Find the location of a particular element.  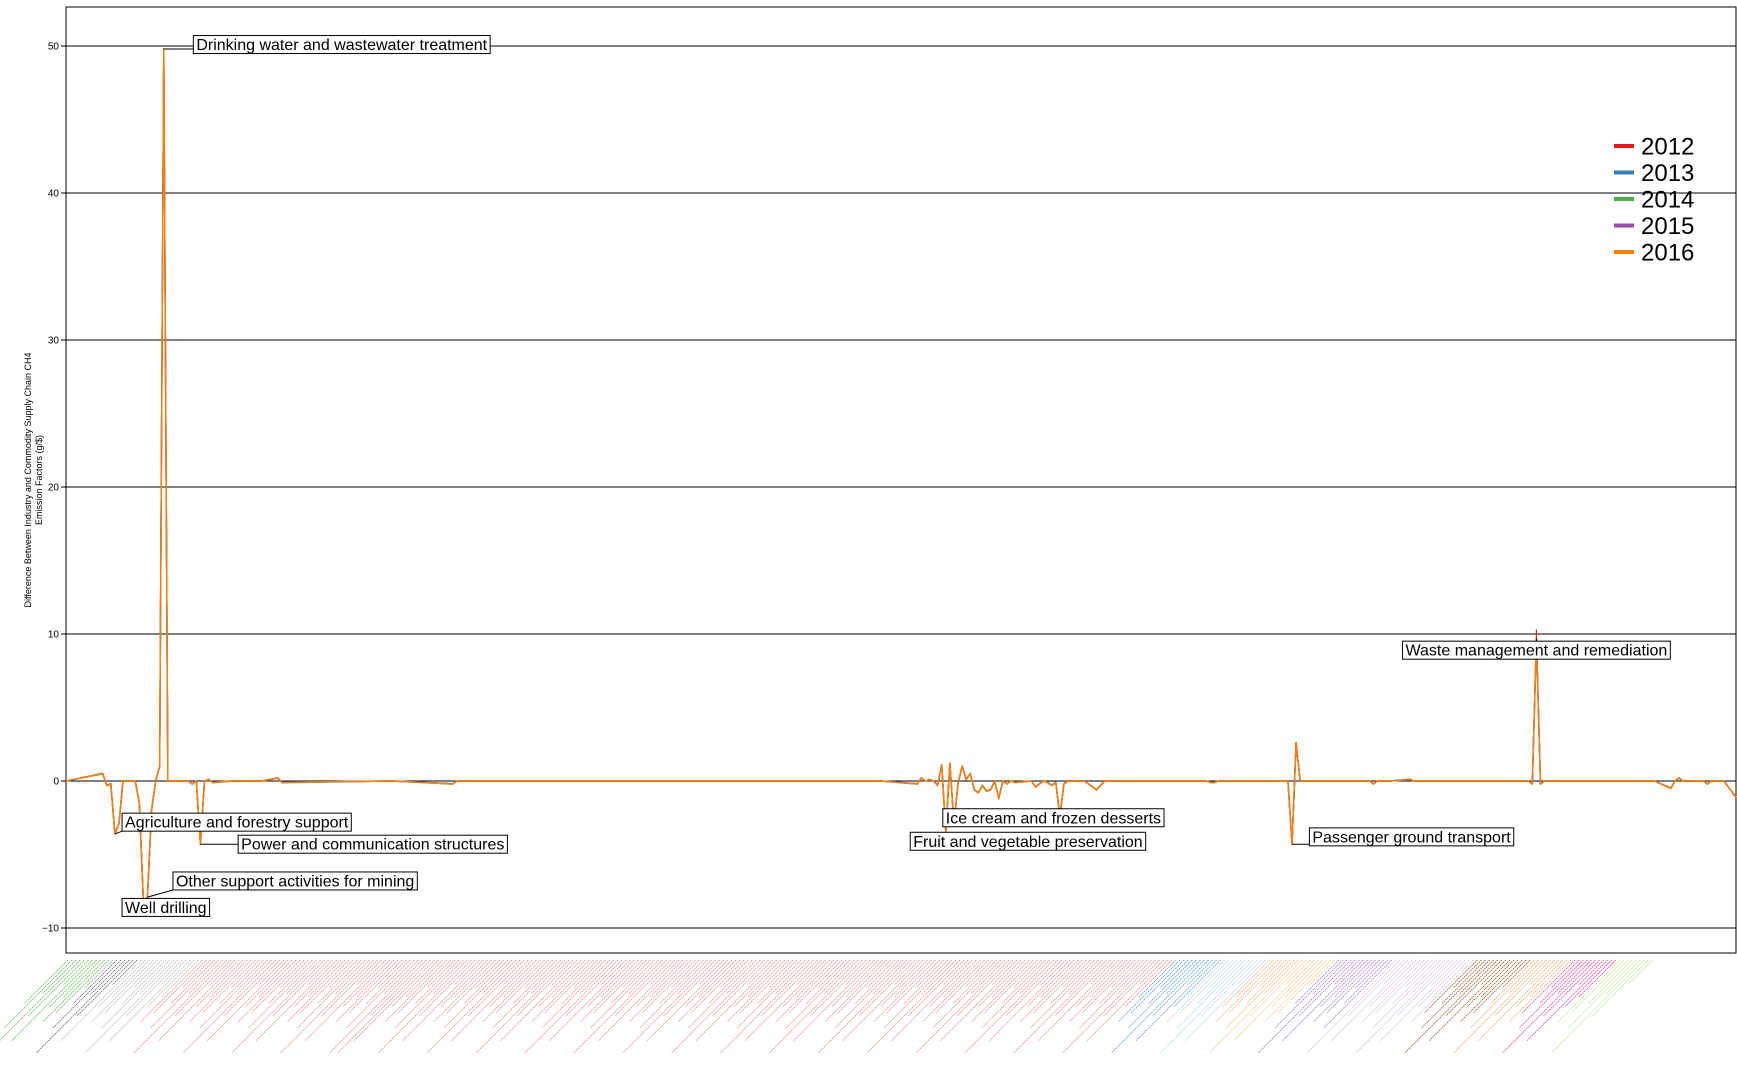

x-axis-category-labels is located at coordinates (826, 1006).